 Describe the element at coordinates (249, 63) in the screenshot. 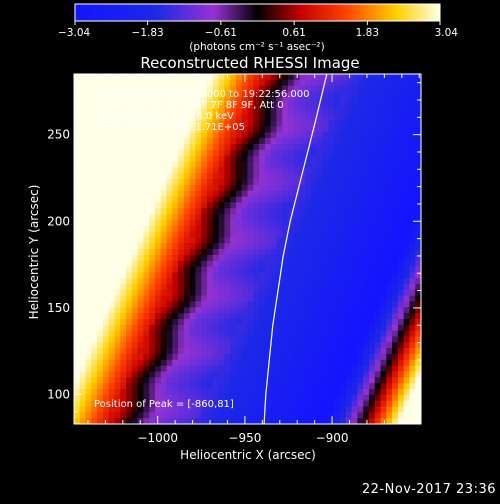

I see `chart-title: Reconstructed RHESSI Image` at that location.